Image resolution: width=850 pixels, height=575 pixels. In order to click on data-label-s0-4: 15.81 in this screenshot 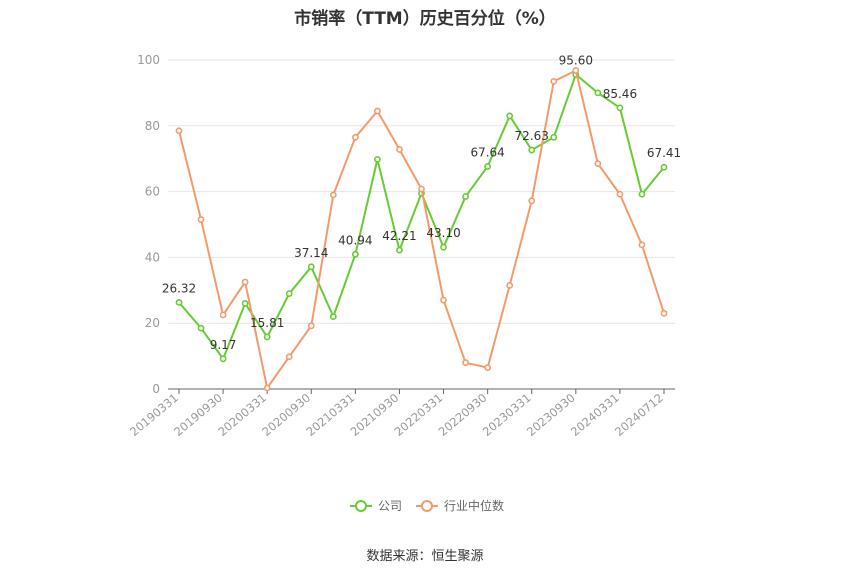, I will do `click(267, 323)`.